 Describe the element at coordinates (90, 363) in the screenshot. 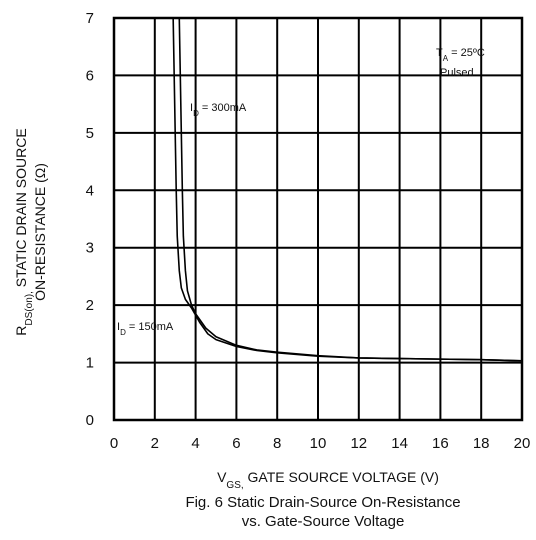

I see `y-tick-label: 1` at that location.